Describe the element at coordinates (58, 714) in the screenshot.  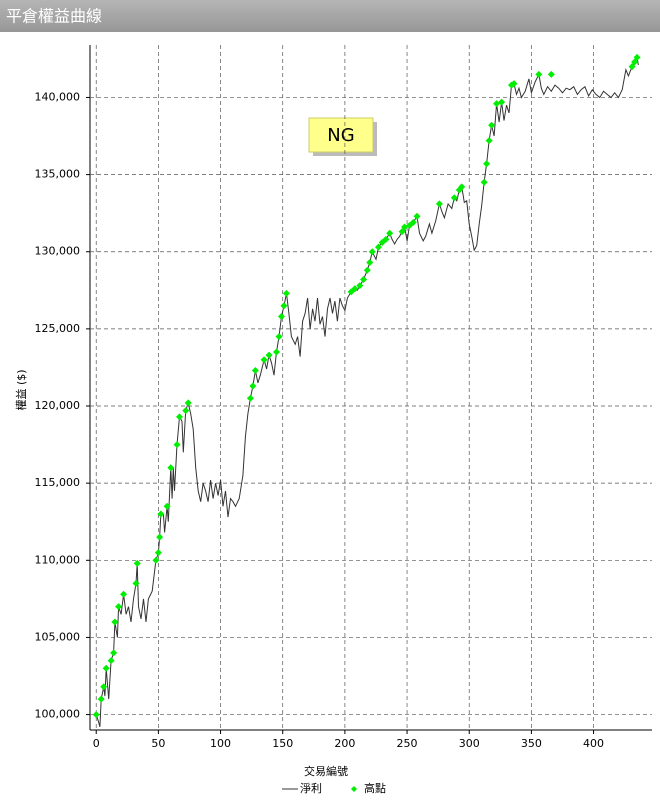
I see `y-tick-label: 100,000` at that location.